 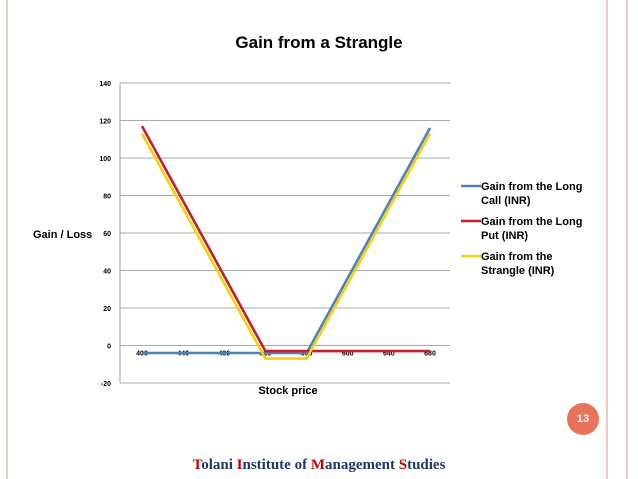 What do you see at coordinates (239, 465) in the screenshot?
I see `footer-text-part: I` at bounding box center [239, 465].